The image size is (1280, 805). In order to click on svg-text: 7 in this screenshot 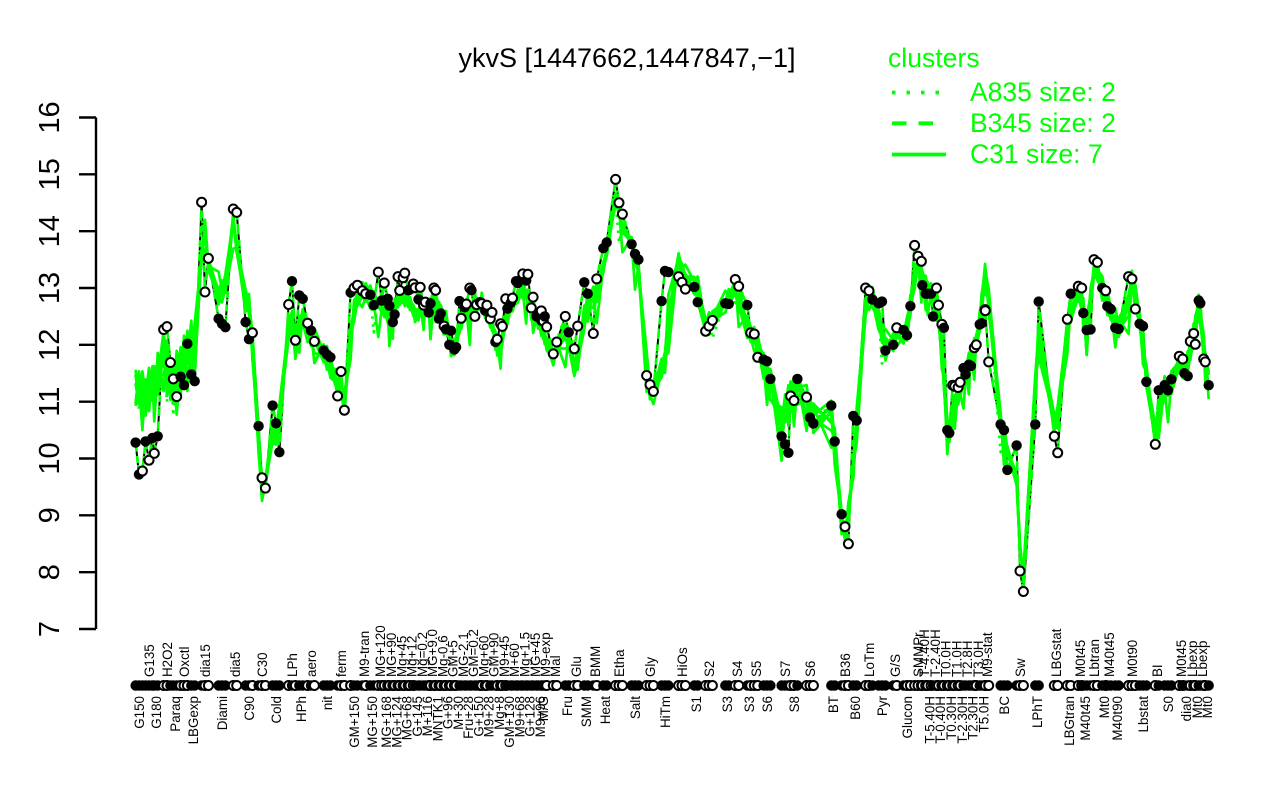, I will do `click(50, 629)`.